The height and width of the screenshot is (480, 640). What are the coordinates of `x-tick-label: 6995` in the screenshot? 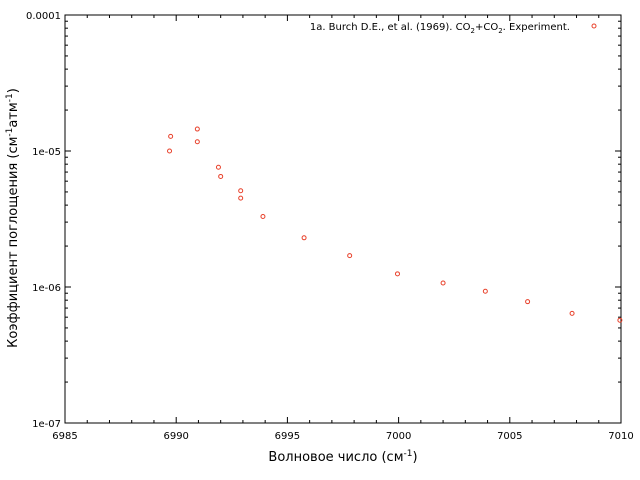 It's located at (287, 436).